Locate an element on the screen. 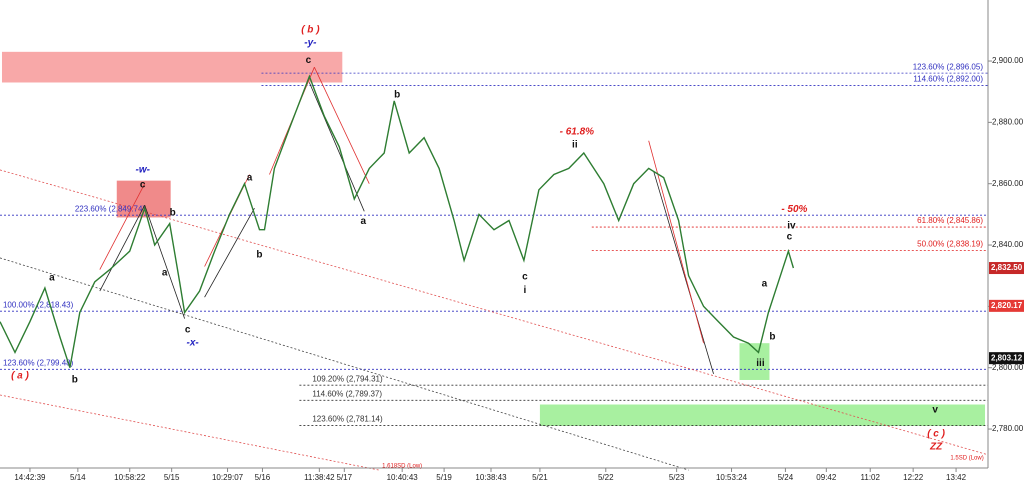 The image size is (1024, 484). fib-label: 114.60% (2,892.00) is located at coordinates (948, 79).